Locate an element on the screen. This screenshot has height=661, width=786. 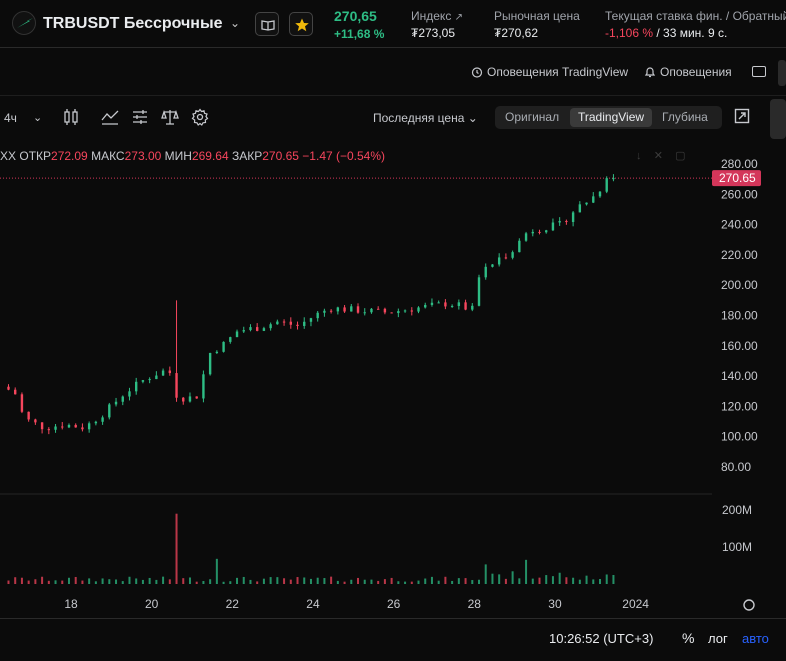
time-tick-label: 28 is located at coordinates (475, 604).